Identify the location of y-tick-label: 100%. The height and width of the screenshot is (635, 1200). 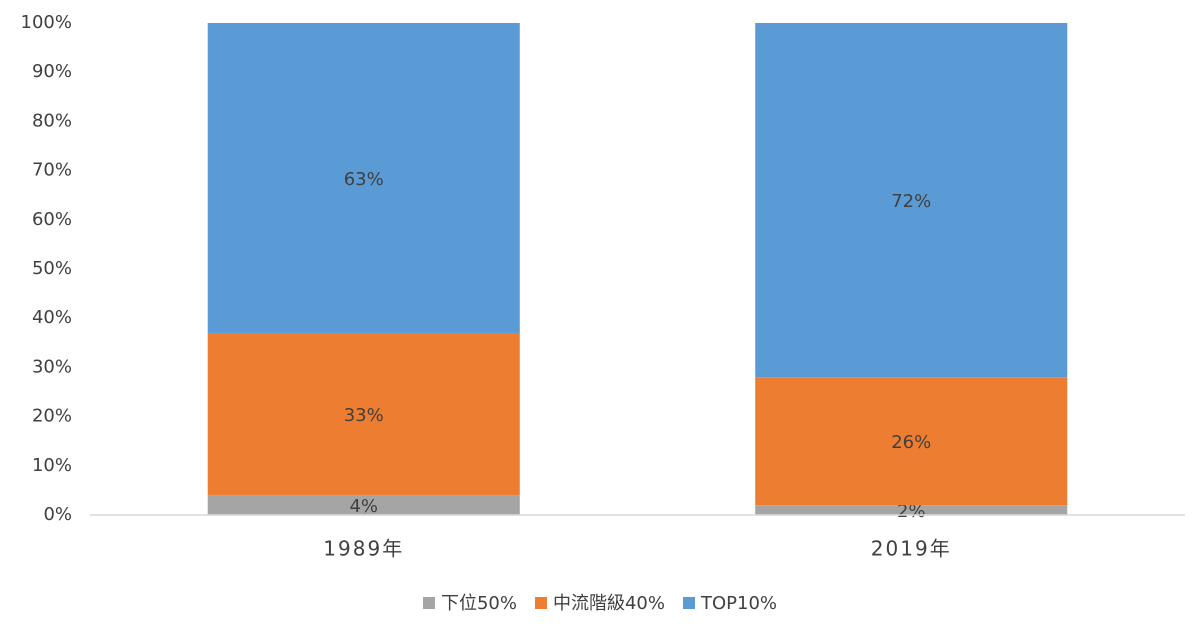
(46, 22).